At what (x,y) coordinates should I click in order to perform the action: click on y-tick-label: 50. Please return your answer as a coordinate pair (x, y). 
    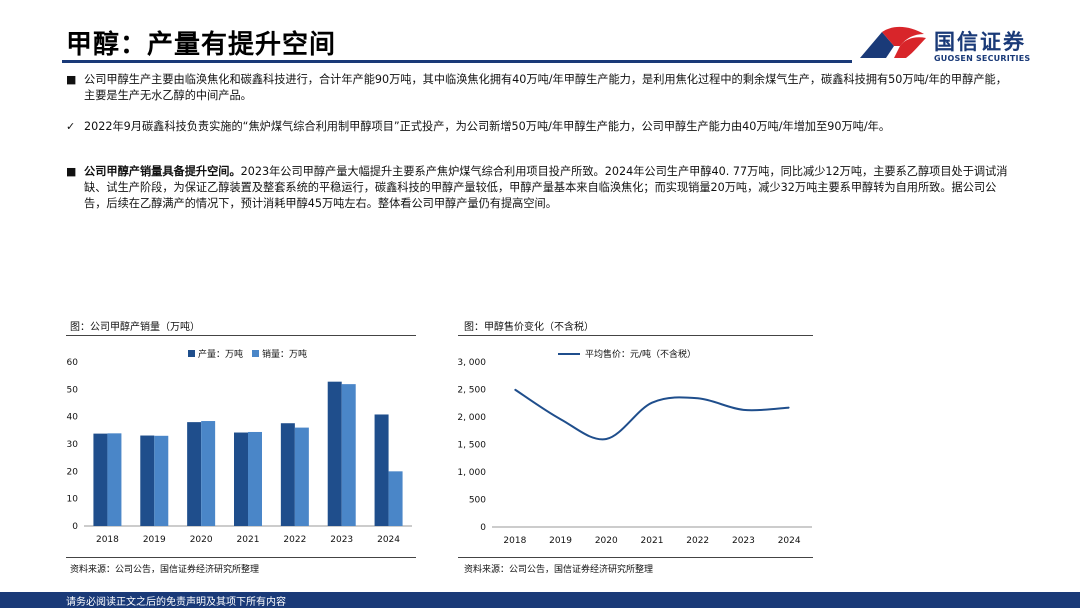
    Looking at the image, I should click on (73, 390).